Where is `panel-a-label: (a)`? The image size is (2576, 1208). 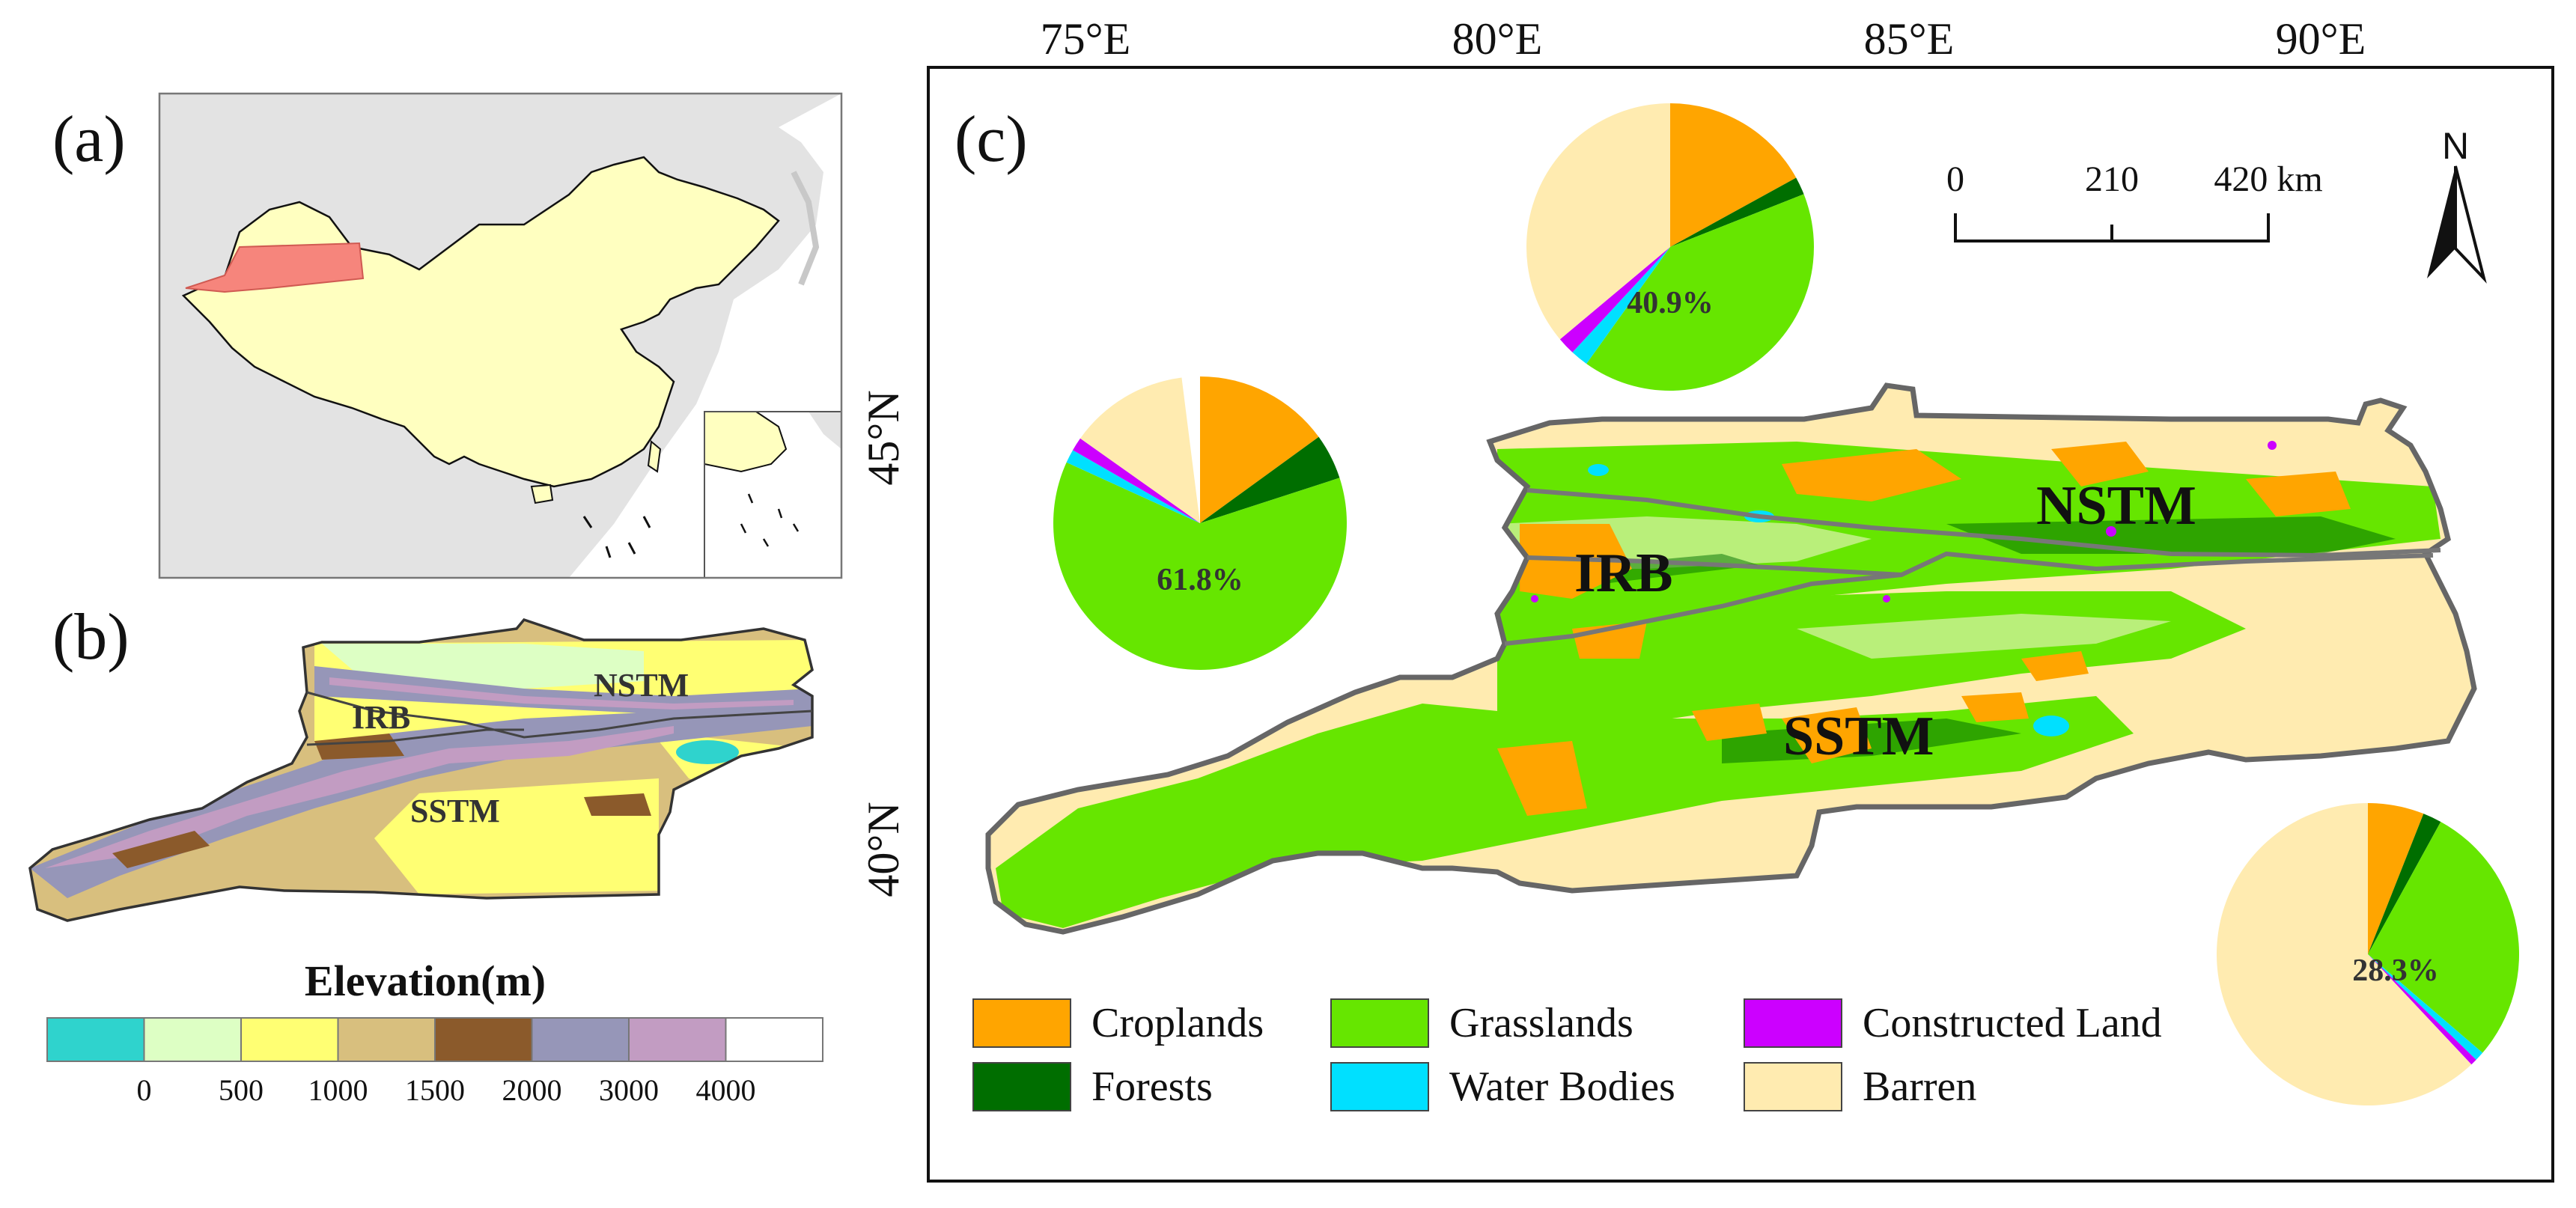 panel-a-label: (a) is located at coordinates (89, 139).